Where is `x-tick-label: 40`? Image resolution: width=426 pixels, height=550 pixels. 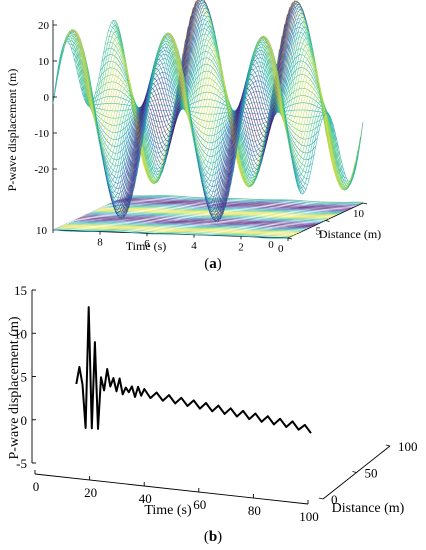
x-tick-label: 40 is located at coordinates (145, 498).